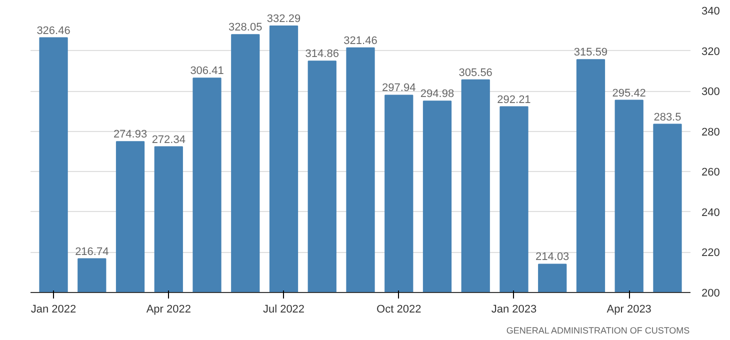 This screenshot has height=340, width=730. What do you see at coordinates (711, 12) in the screenshot?
I see `y-tick-label: 340` at bounding box center [711, 12].